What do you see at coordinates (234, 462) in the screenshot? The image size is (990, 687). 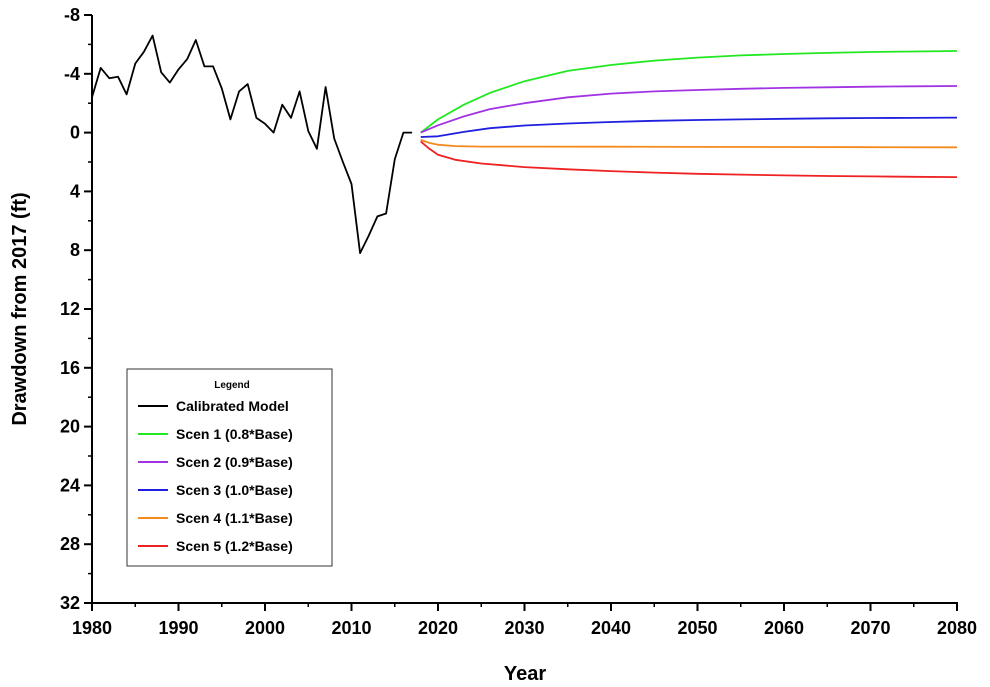 I see `legend-label: Scen 2 (0.9*Base)` at bounding box center [234, 462].